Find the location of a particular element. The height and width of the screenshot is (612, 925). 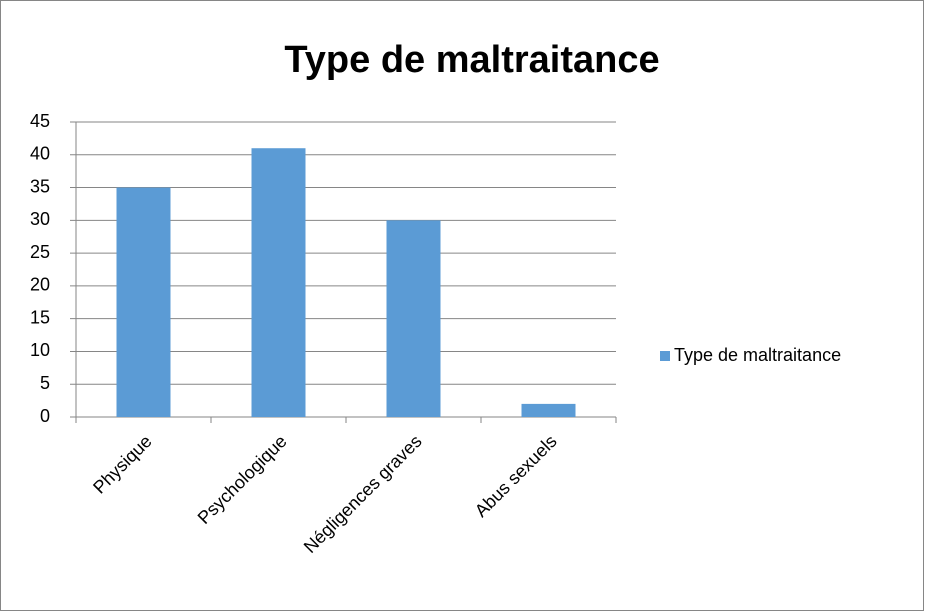

y-tick-label: 40 is located at coordinates (40, 154).